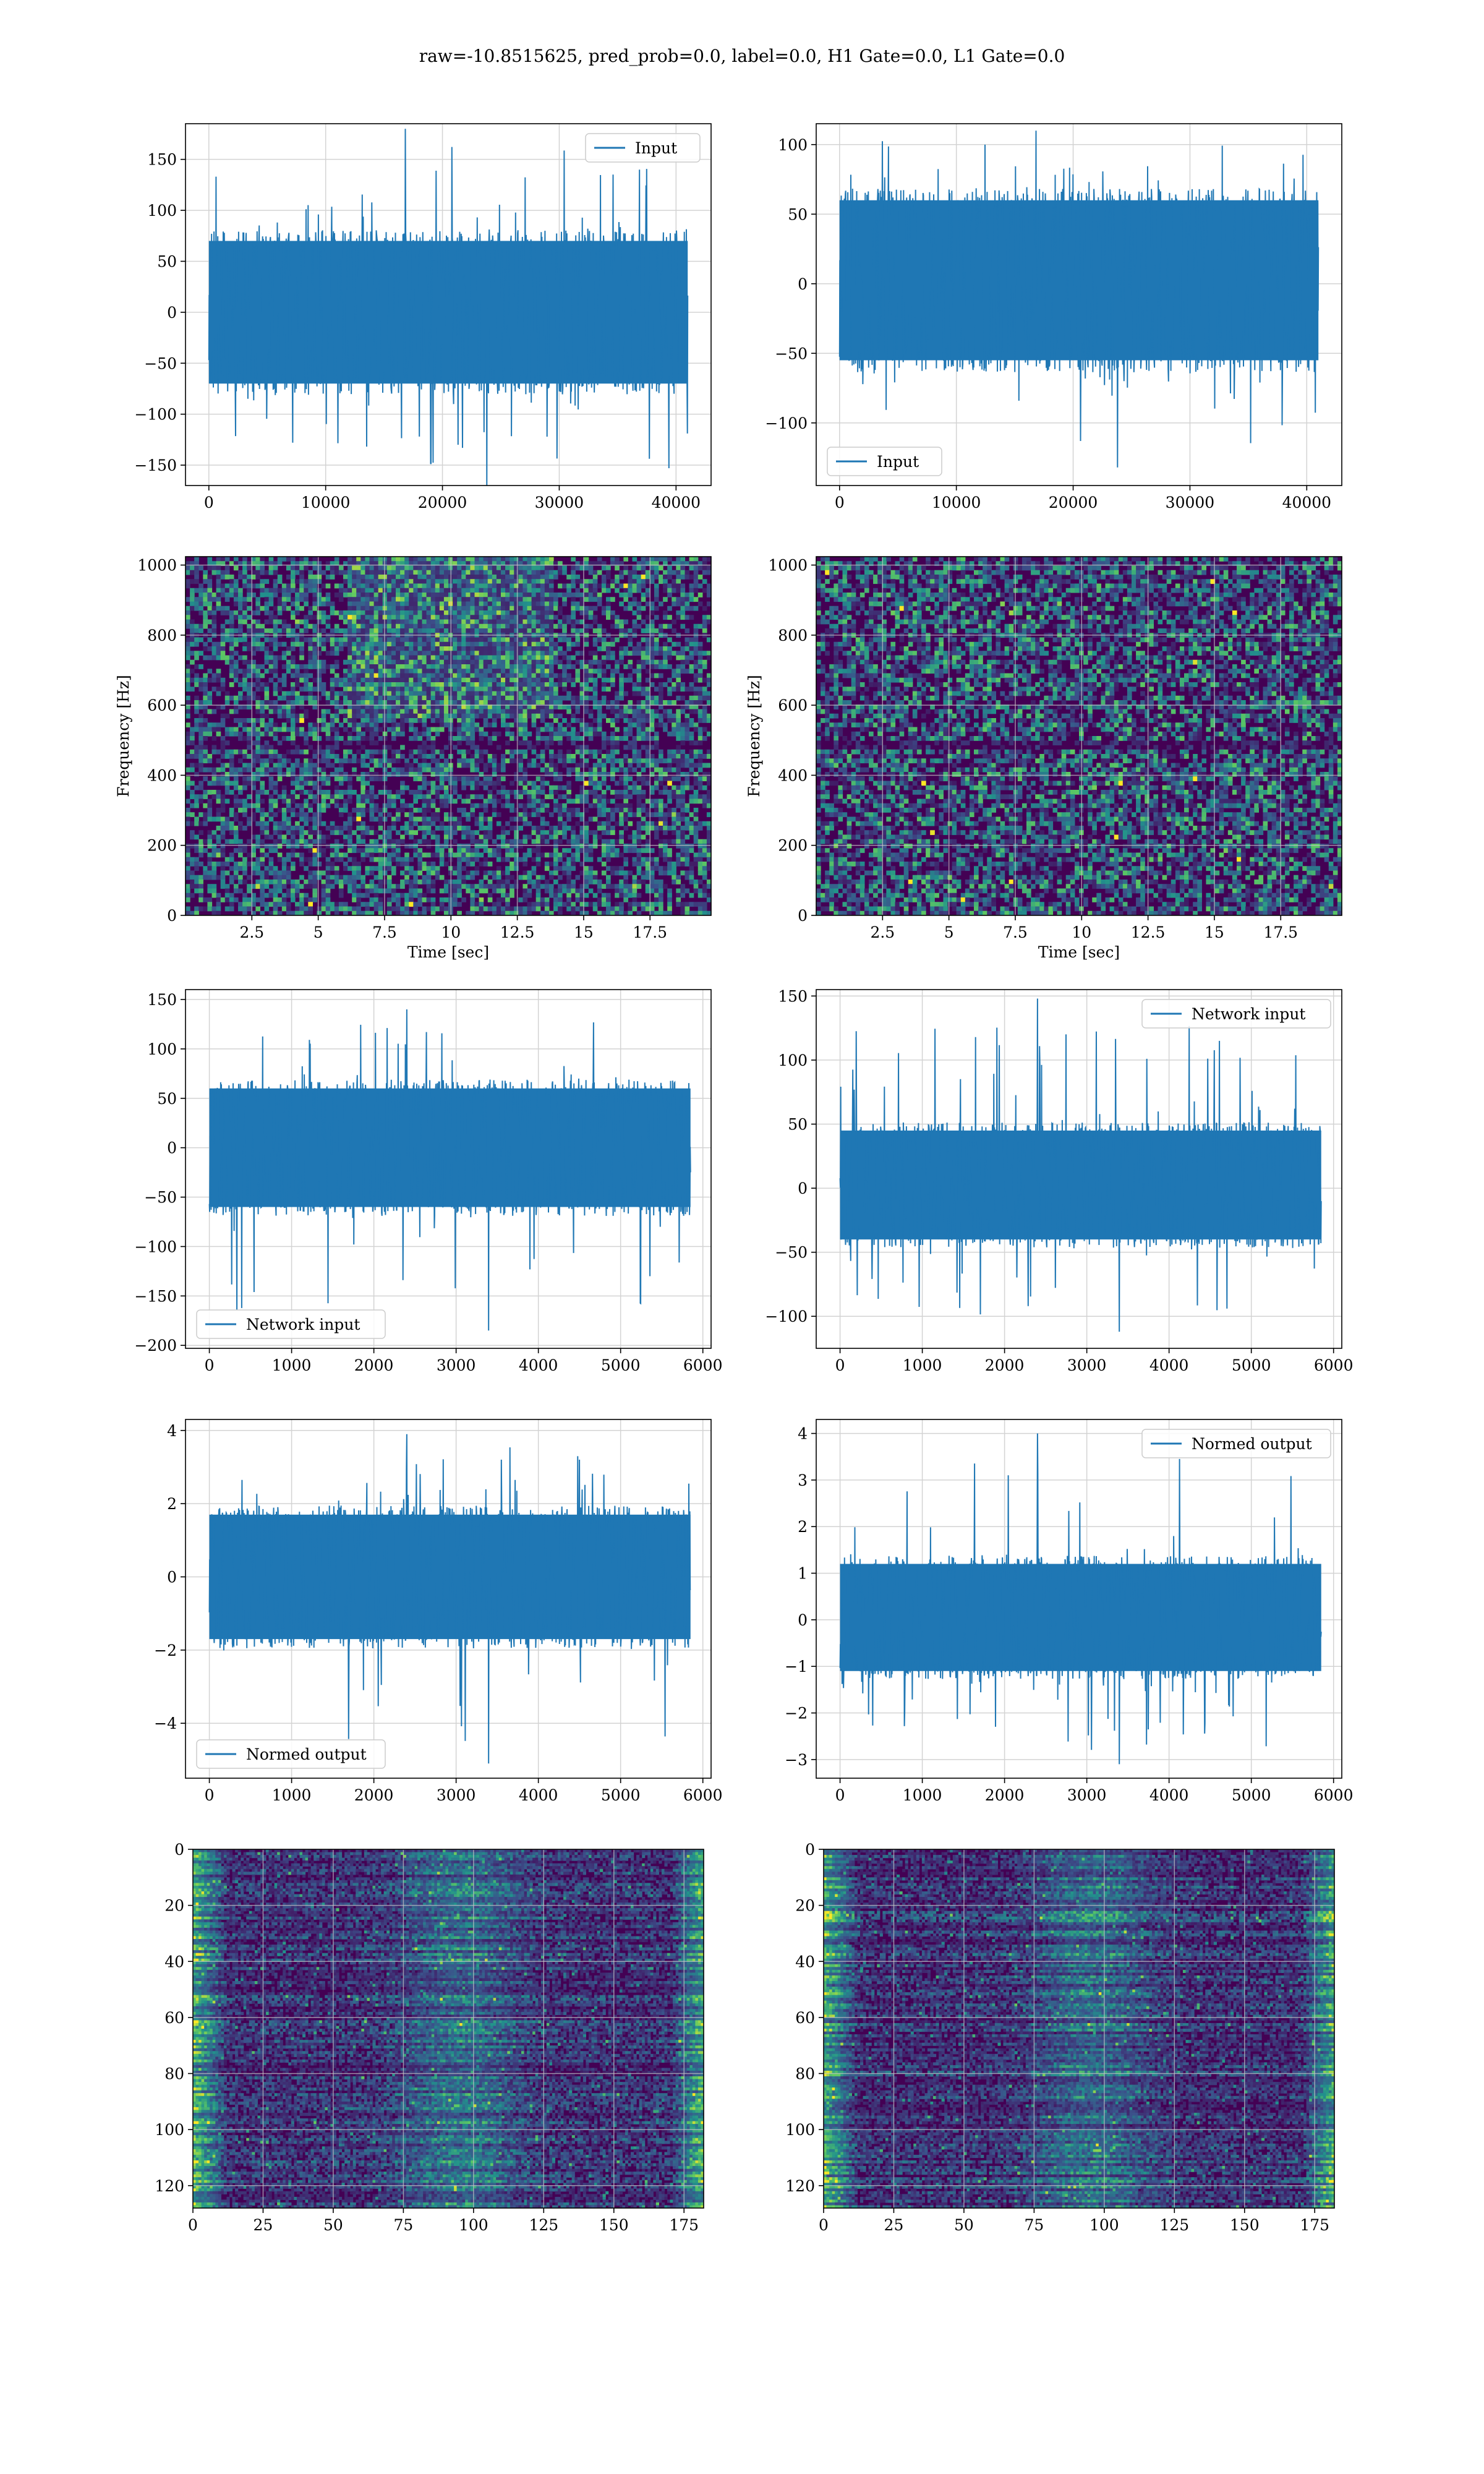 This screenshot has width=1484, height=2474. Describe the element at coordinates (448, 952) in the screenshot. I see `x-axis-label: Time [sec]` at that location.